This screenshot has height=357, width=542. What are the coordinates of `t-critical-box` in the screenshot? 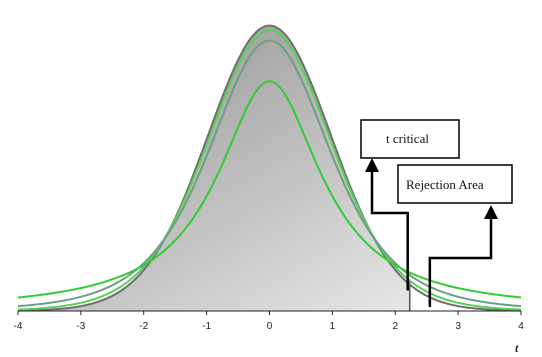 It's located at (410, 139).